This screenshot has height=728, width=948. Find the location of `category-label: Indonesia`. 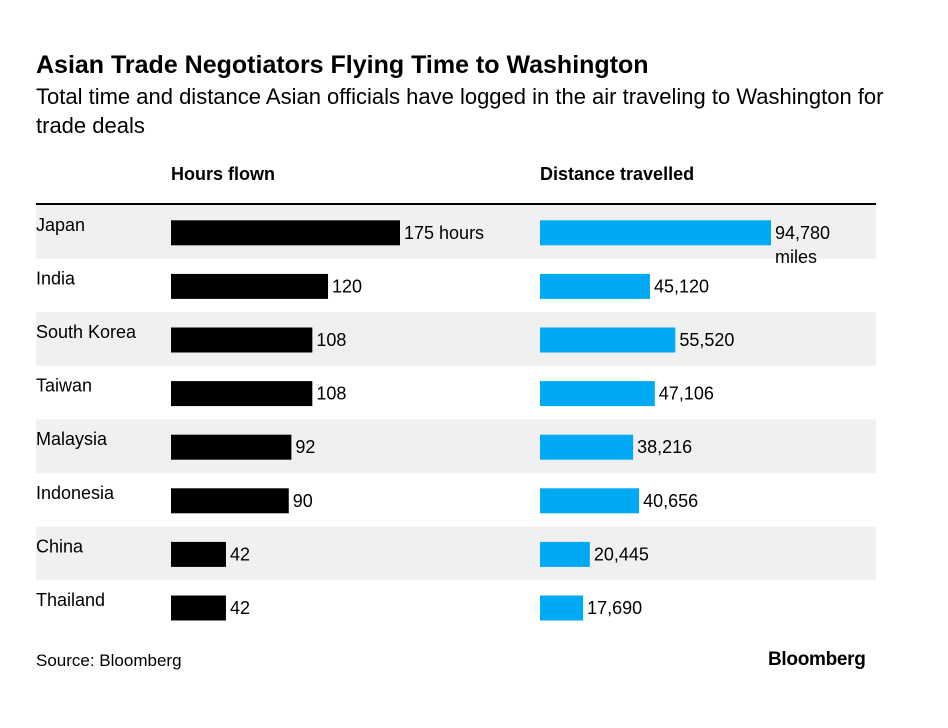

category-label: Indonesia is located at coordinates (75, 493).